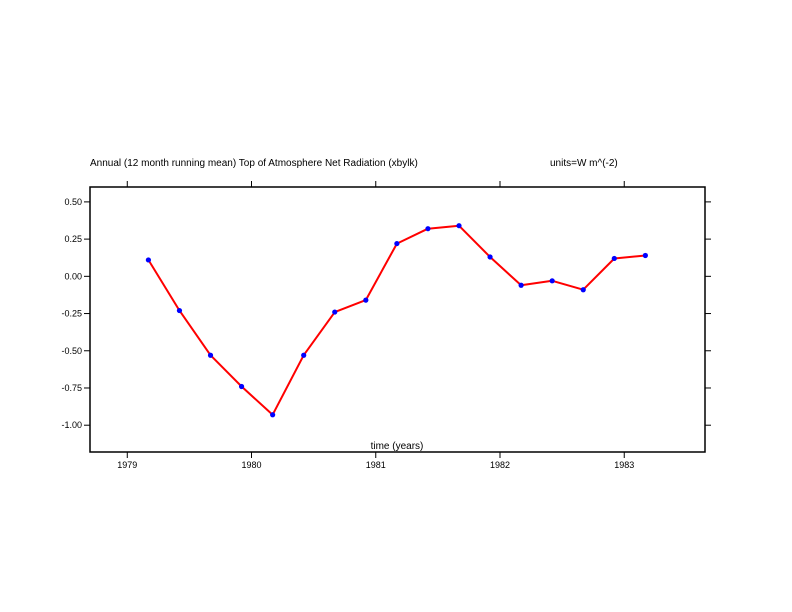 The width and height of the screenshot is (792, 612). Describe the element at coordinates (397, 446) in the screenshot. I see `x-axis-title: time (years)` at that location.